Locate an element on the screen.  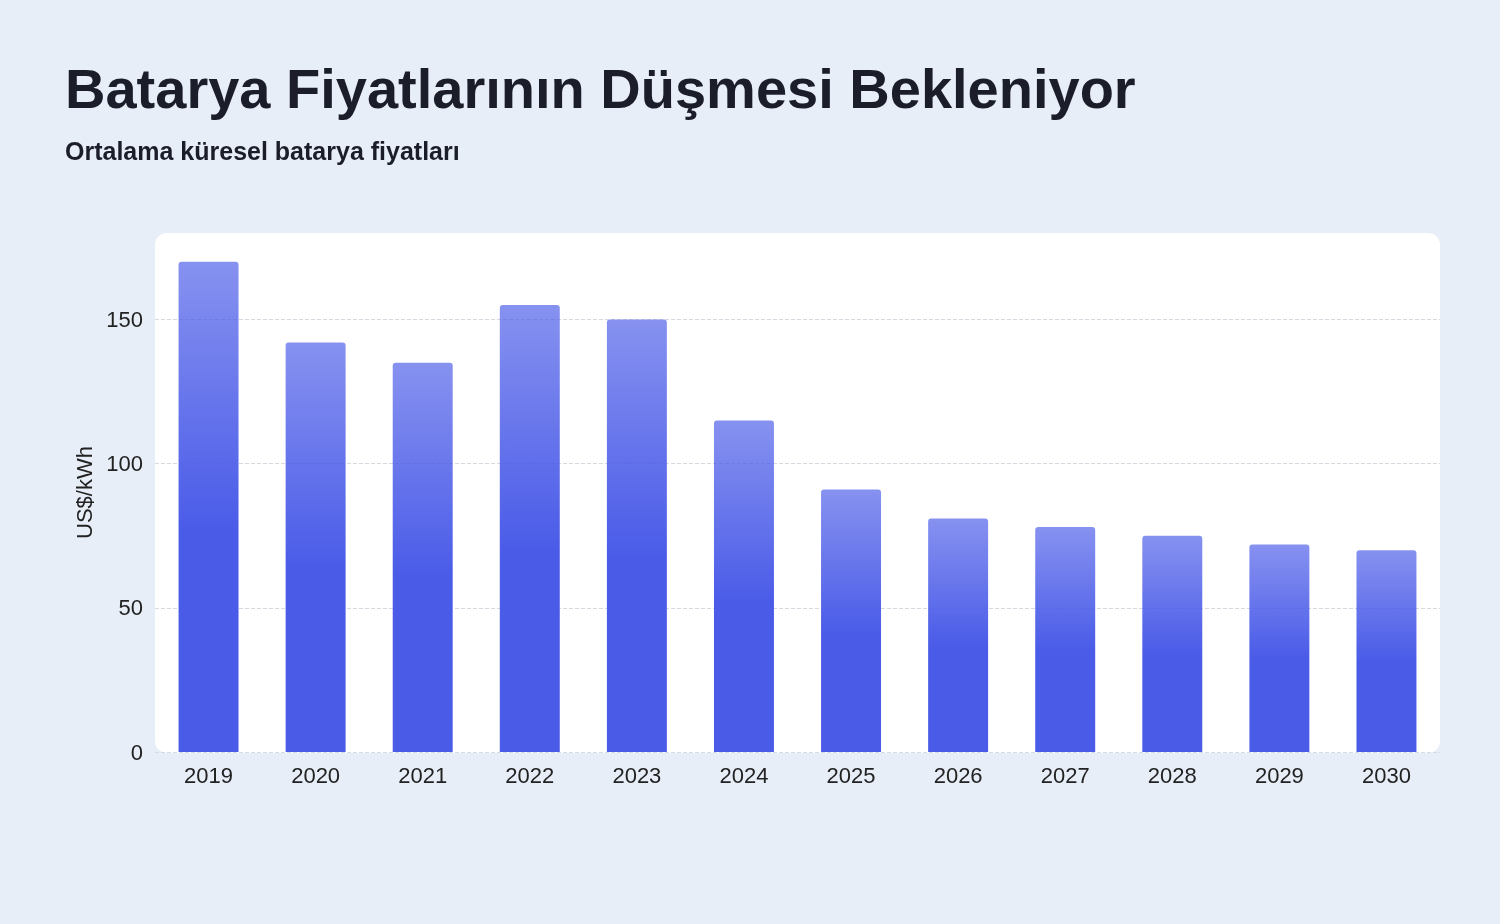
y-tick-label: 0 is located at coordinates (136, 752).